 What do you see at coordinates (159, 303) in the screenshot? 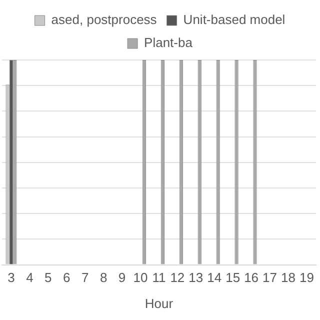
I see `x-axis-title: Hour` at bounding box center [159, 303].